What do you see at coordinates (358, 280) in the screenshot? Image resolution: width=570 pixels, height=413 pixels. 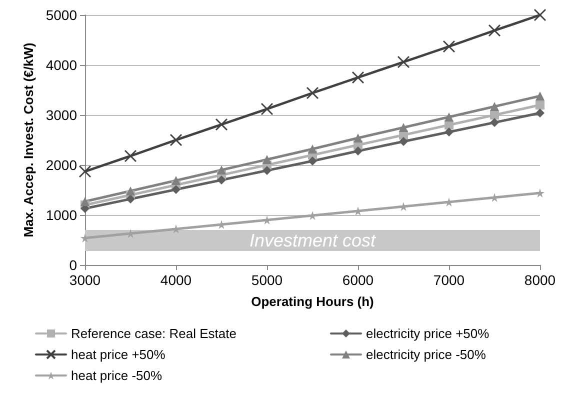 I see `x-tick-label: 6000` at bounding box center [358, 280].